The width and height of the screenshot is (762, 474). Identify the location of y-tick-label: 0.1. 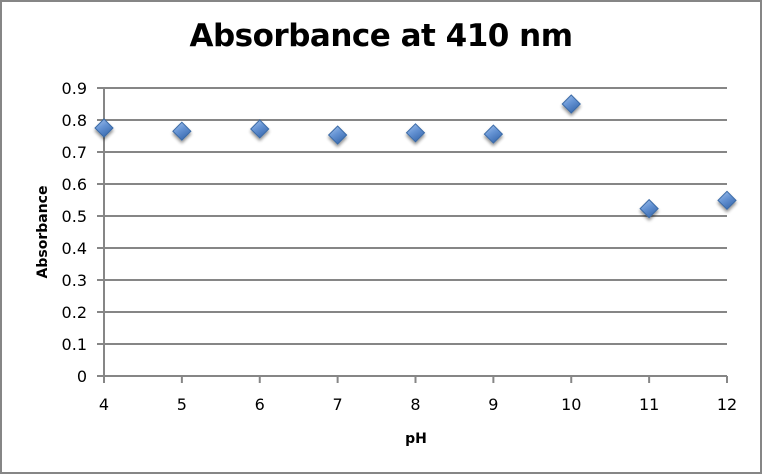
(74, 344).